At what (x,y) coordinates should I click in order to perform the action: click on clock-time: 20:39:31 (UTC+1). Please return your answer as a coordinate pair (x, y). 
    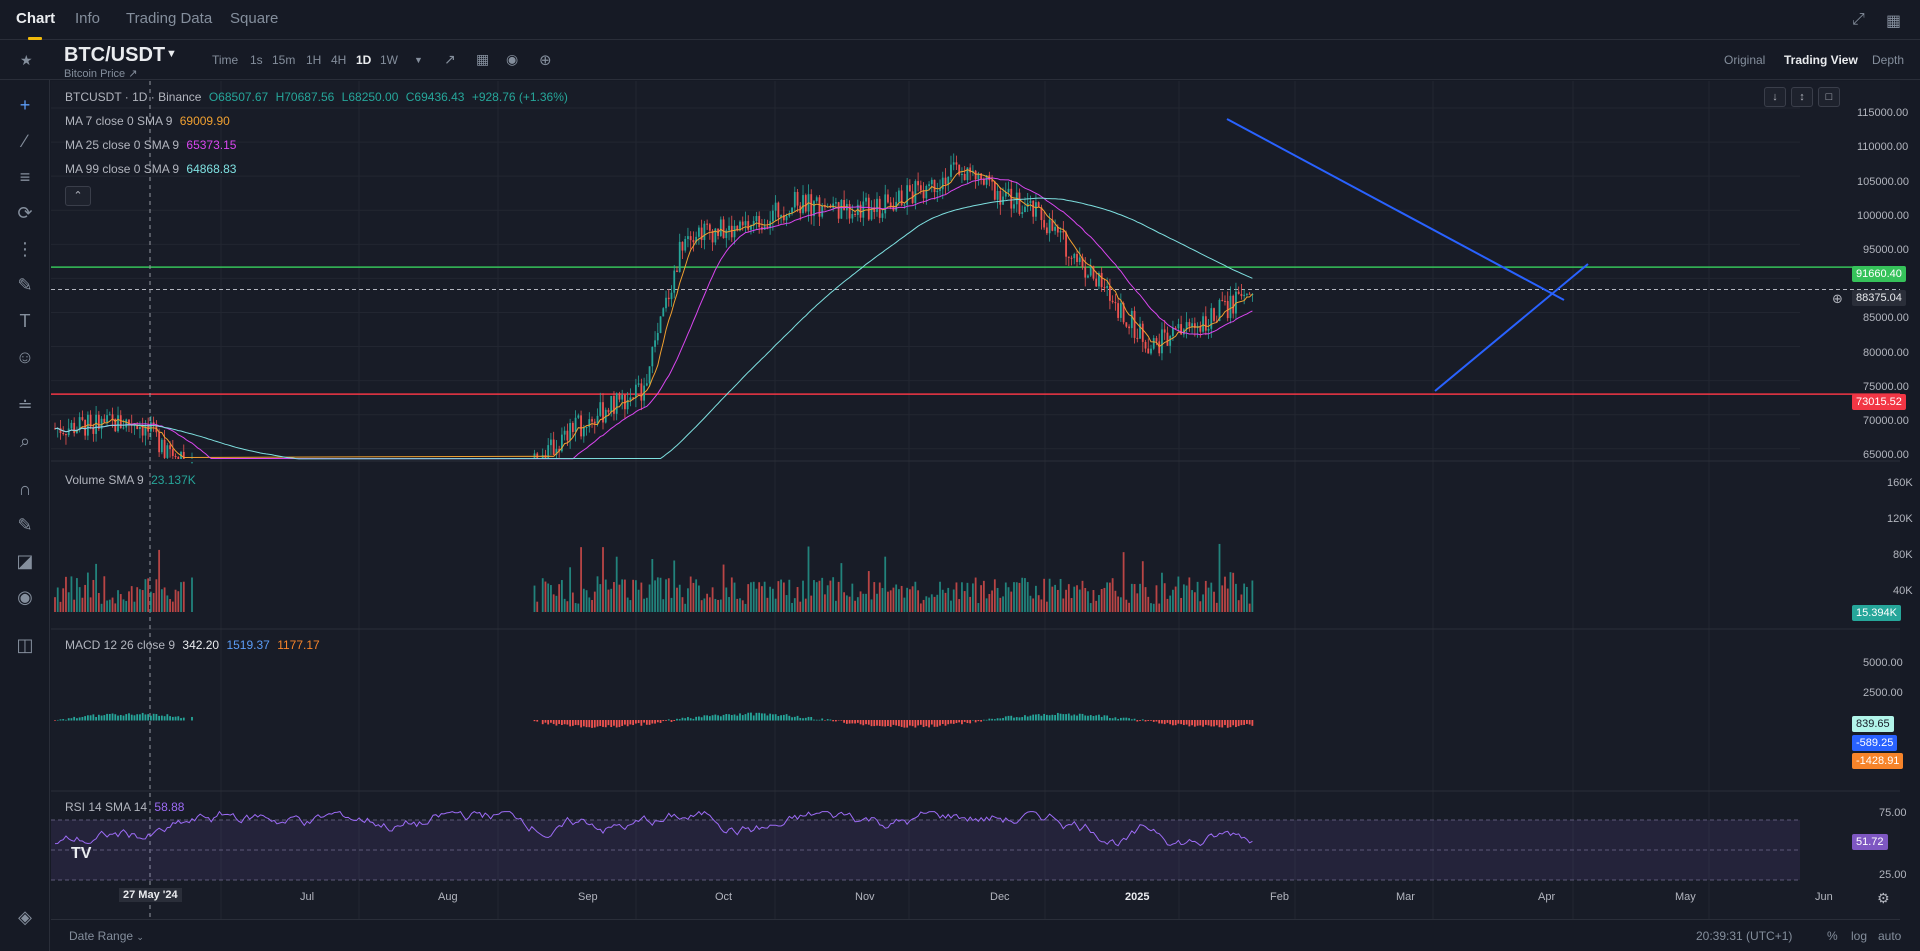
    Looking at the image, I should click on (1744, 936).